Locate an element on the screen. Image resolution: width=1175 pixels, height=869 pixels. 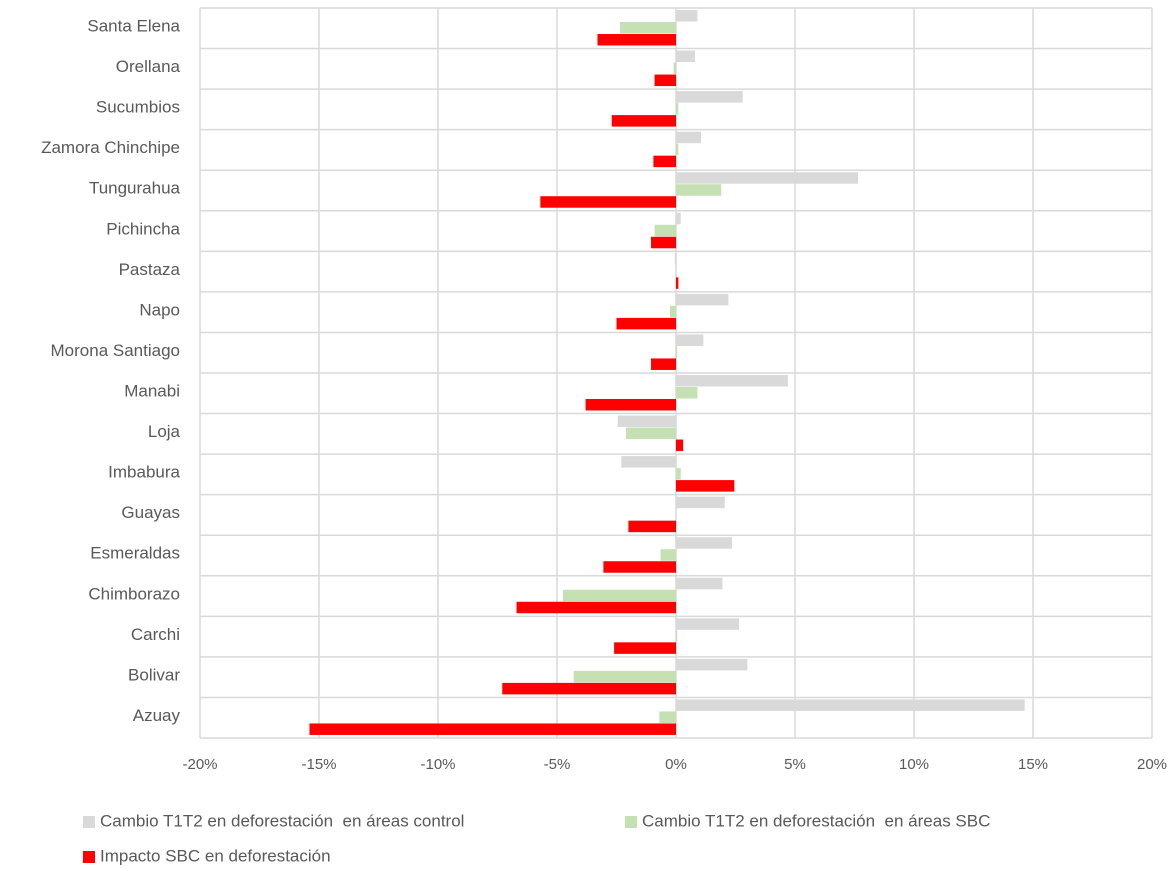
x-tick-label: 15% is located at coordinates (1033, 764).